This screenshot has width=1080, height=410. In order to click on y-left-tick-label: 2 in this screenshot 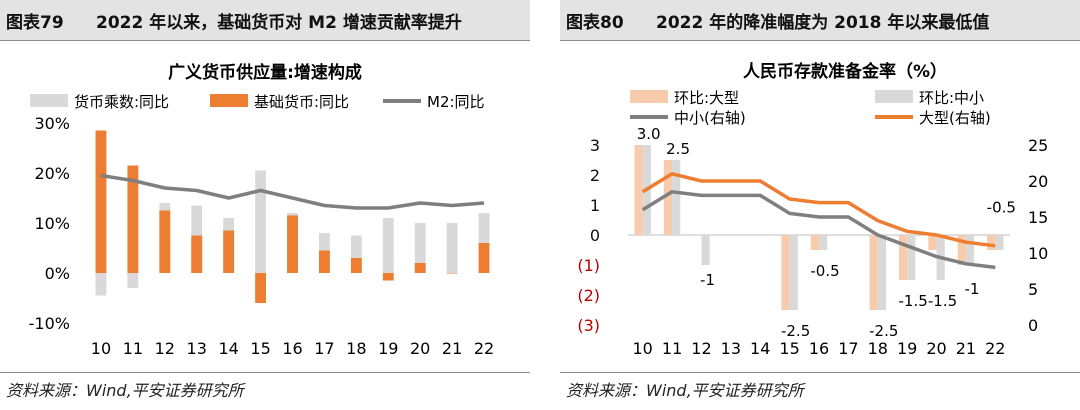, I will do `click(595, 175)`.